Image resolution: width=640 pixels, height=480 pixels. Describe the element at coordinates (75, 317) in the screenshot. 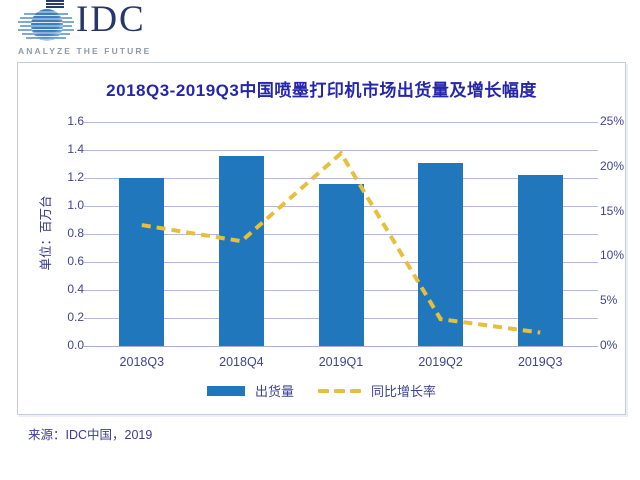

I see `left-axis-tick-0.2: 0.2` at that location.